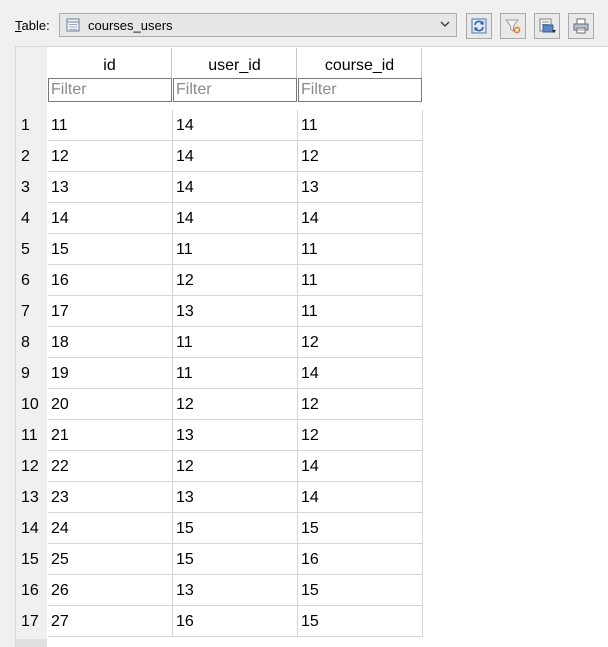 This screenshot has height=647, width=608. I want to click on row-number: 3, so click(25, 187).